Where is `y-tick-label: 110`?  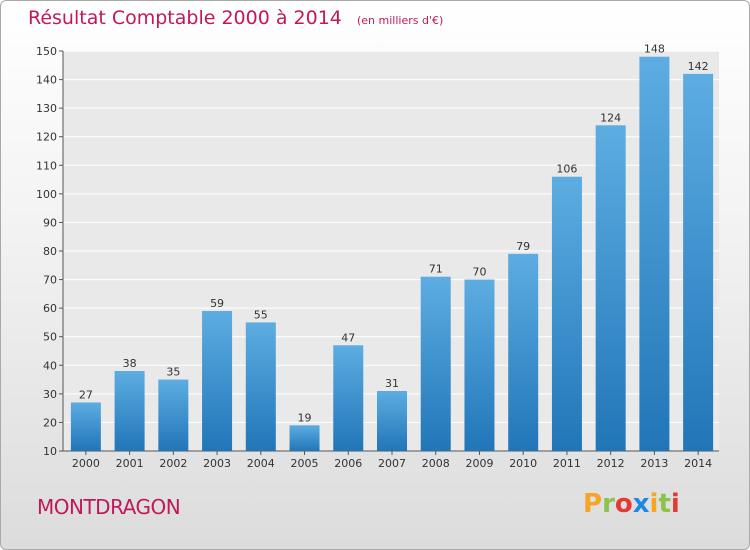 y-tick-label: 110 is located at coordinates (46, 165).